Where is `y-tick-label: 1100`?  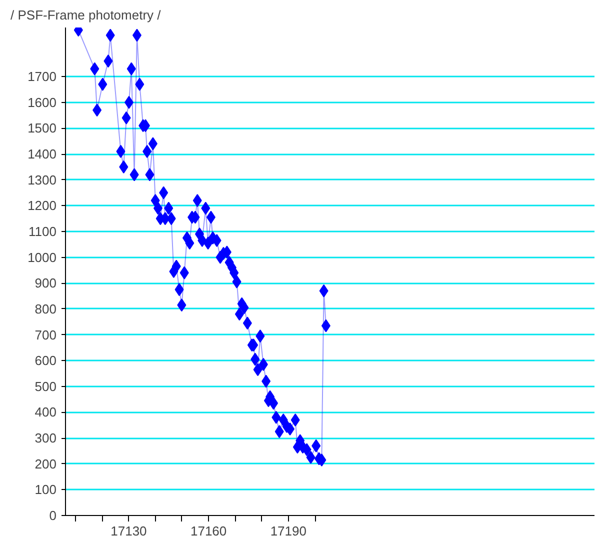
y-tick-label: 1100 is located at coordinates (42, 231).